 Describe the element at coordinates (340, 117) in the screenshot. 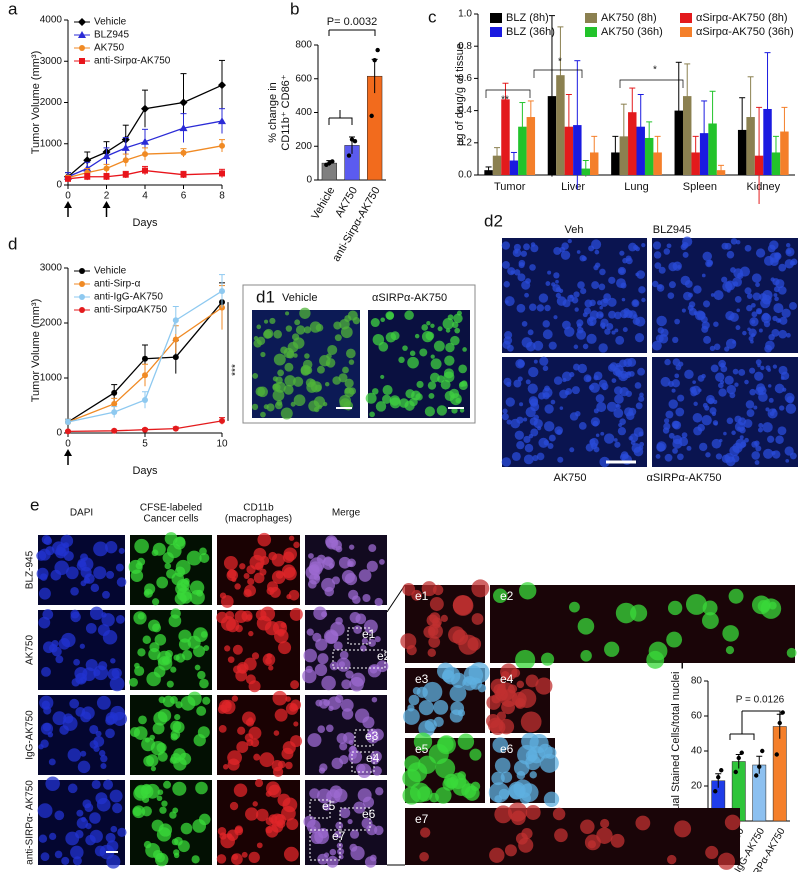

I see `bracket` at that location.